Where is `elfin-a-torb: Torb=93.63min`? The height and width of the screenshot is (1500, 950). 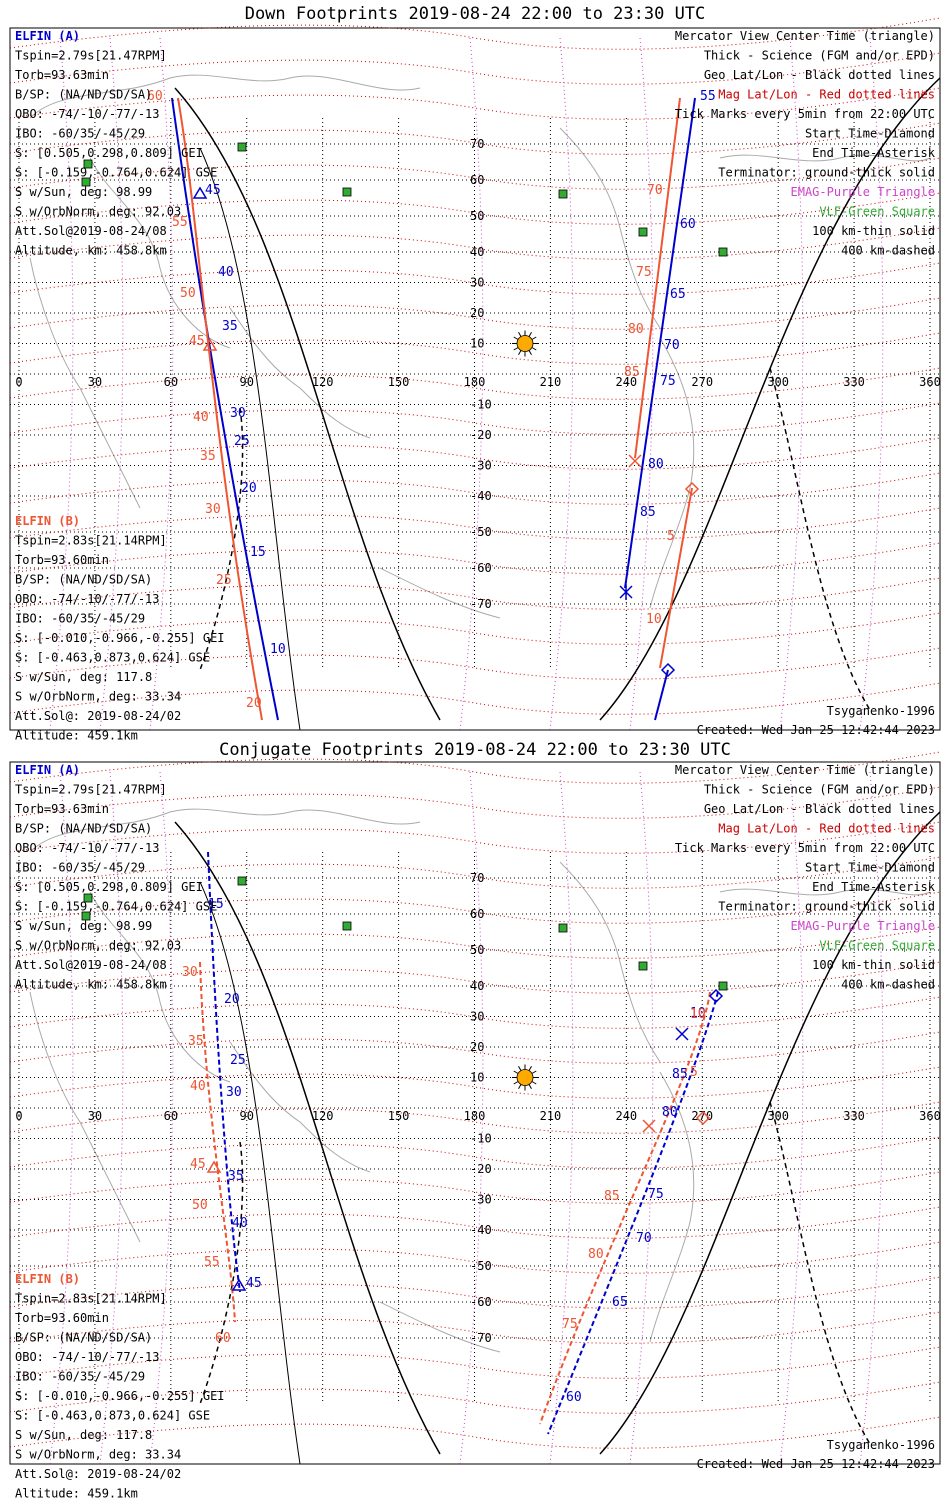
elfin-a-torb: Torb=93.63min is located at coordinates (62, 75).